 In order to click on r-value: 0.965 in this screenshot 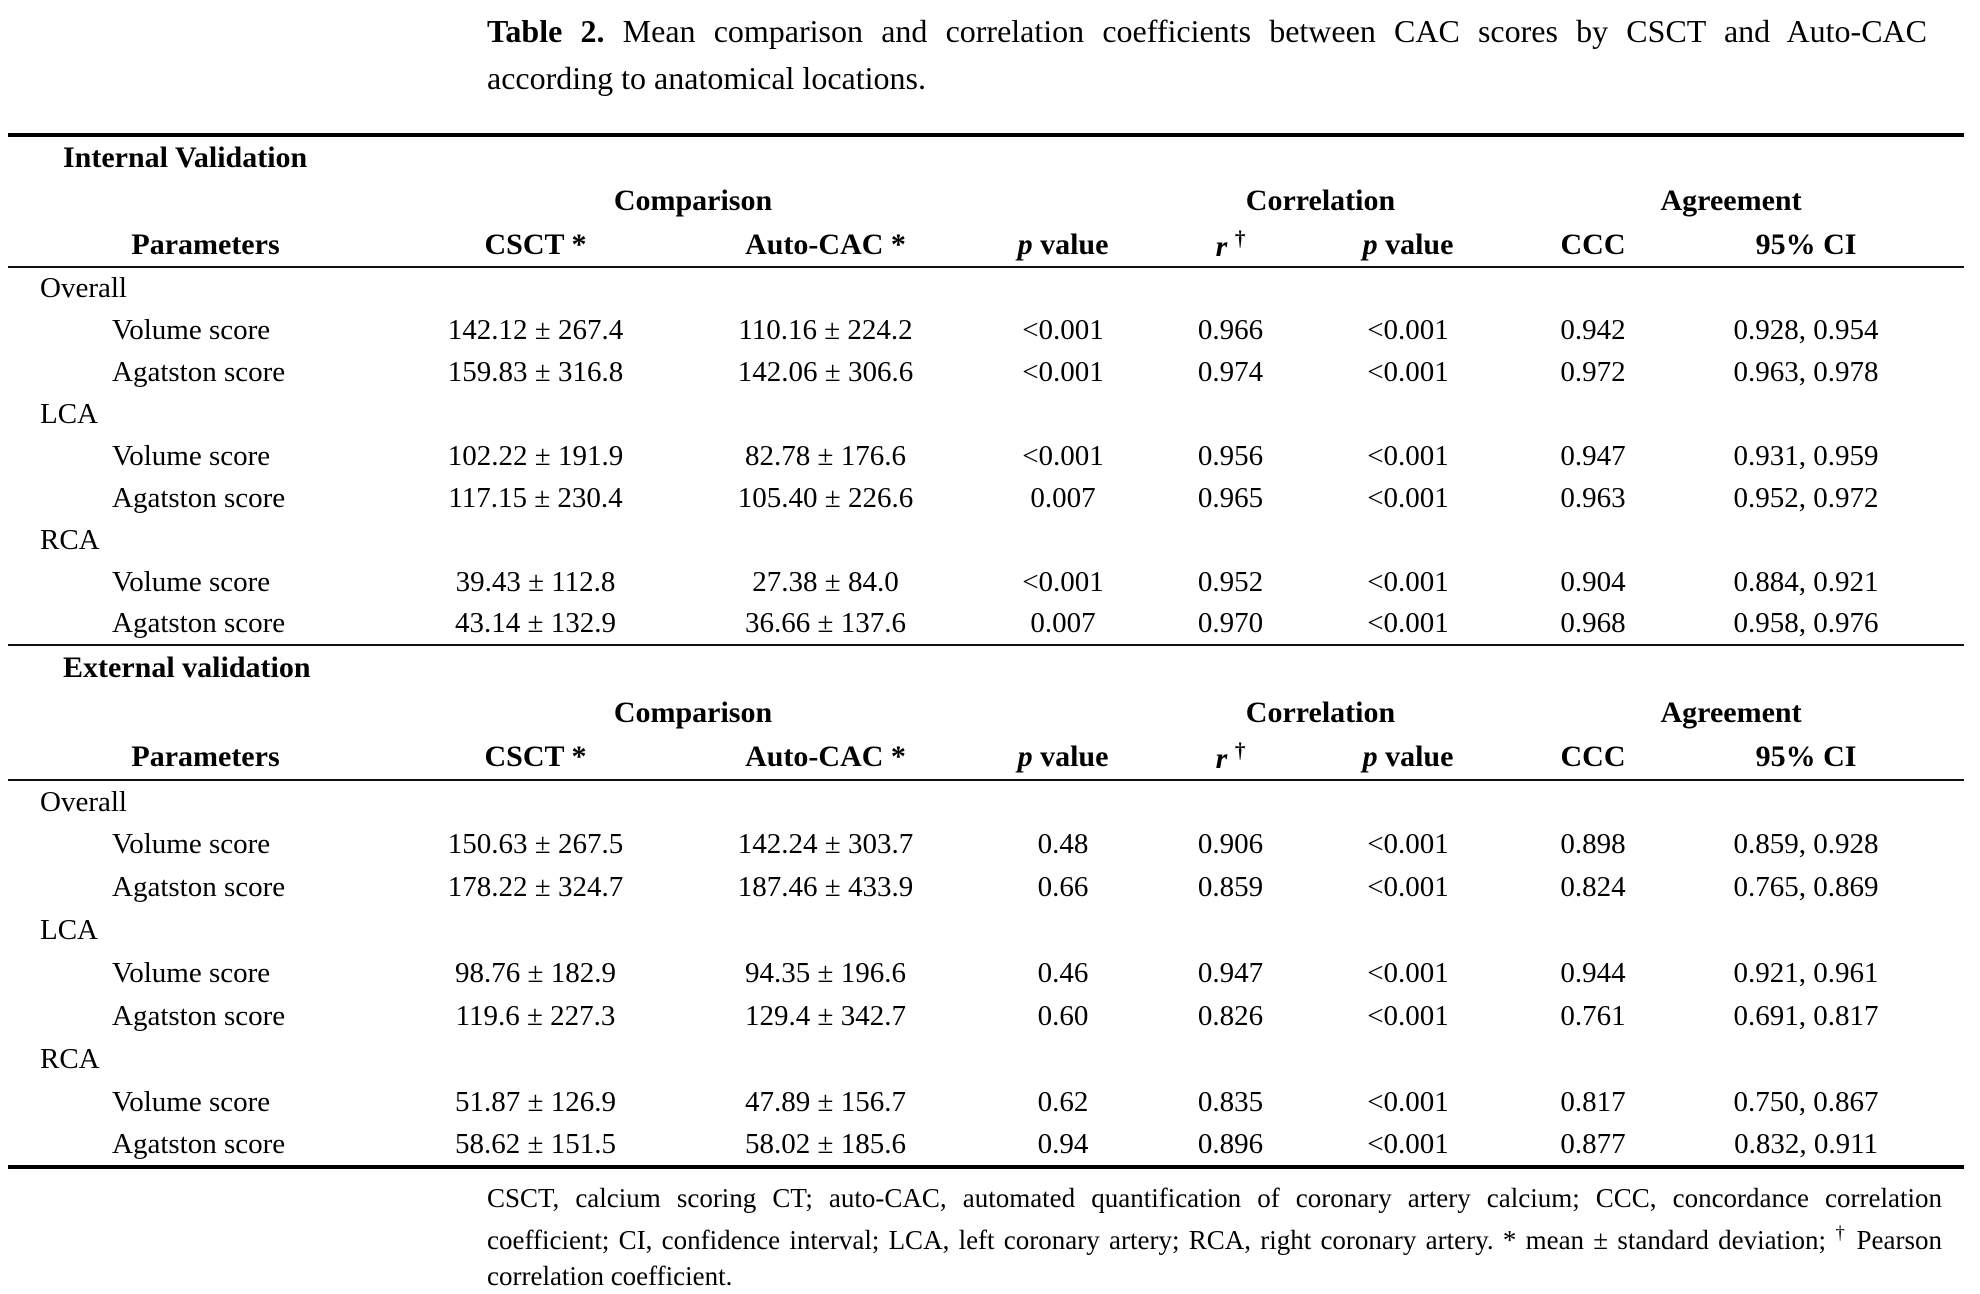, I will do `click(1230, 497)`.